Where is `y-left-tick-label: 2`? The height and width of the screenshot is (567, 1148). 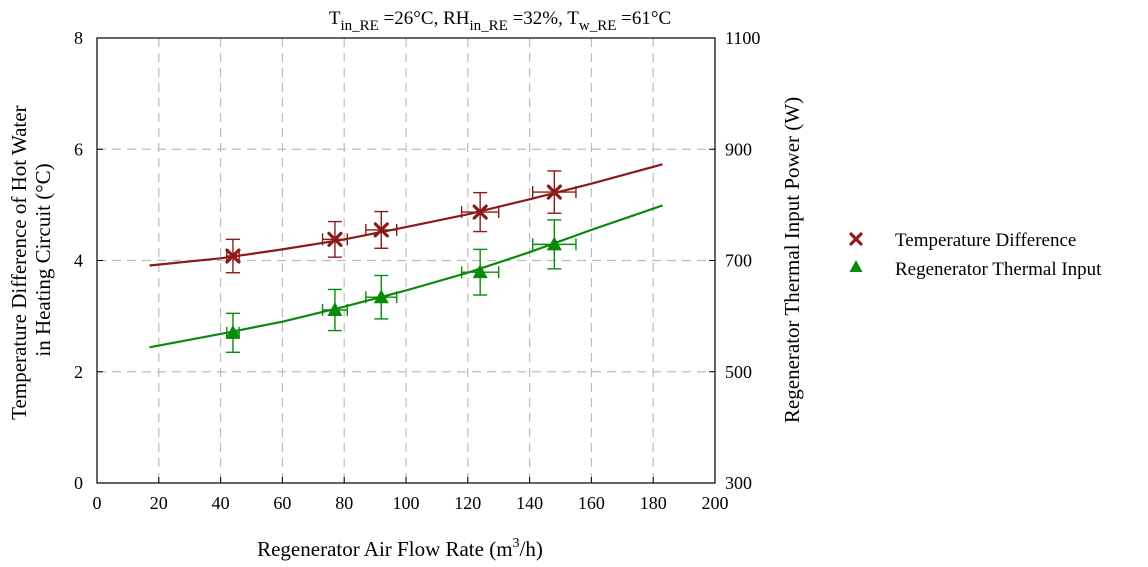 y-left-tick-label: 2 is located at coordinates (78, 372).